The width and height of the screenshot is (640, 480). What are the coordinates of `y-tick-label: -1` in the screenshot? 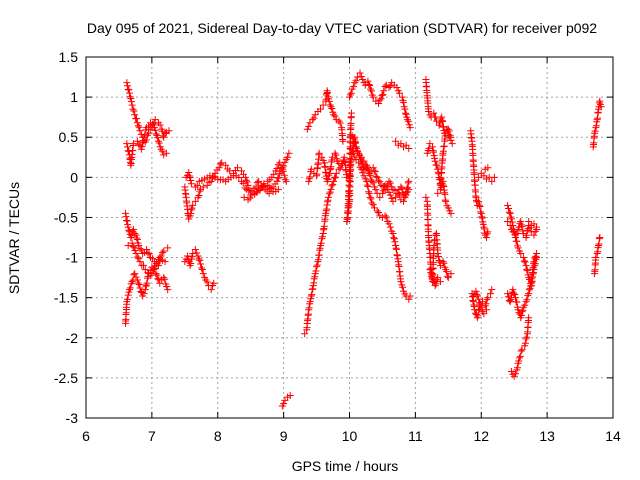 It's located at (72, 258).